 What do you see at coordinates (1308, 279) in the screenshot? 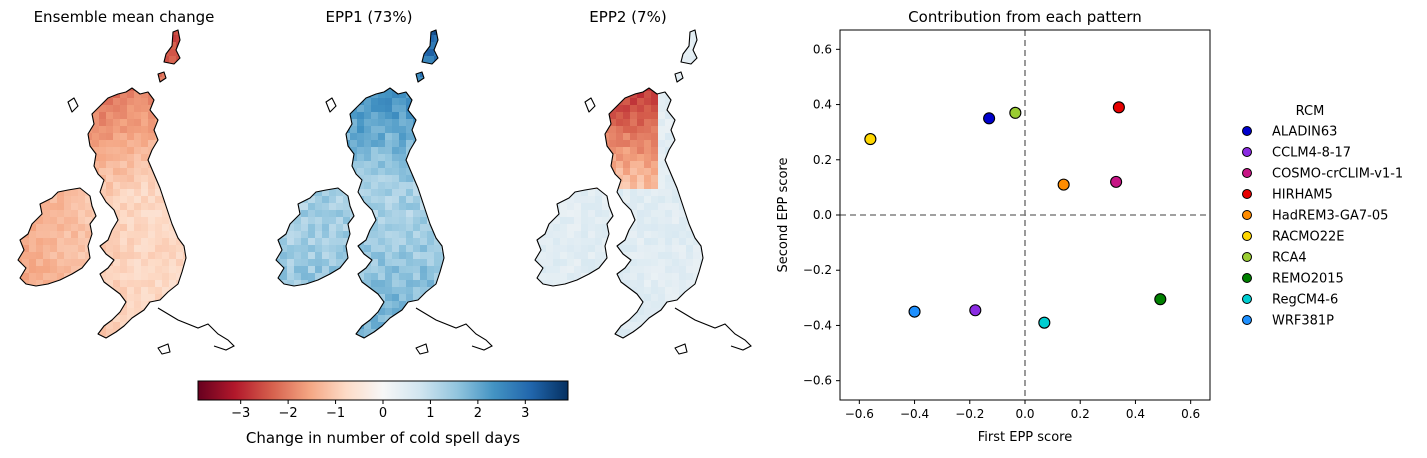
I see `legend-label: REMO2015` at bounding box center [1308, 279].